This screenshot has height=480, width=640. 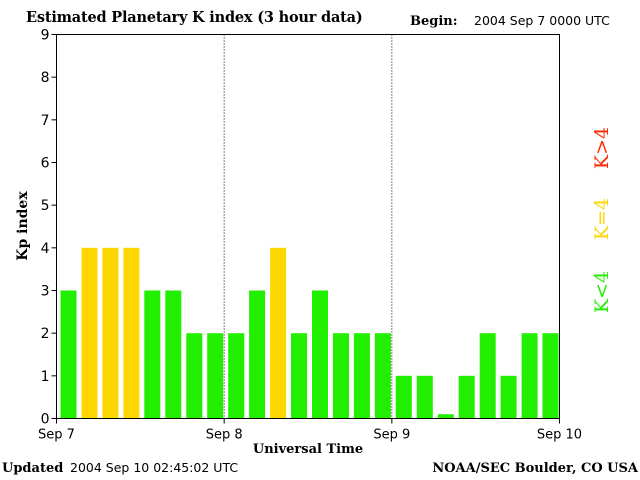 I want to click on y-tick-label-7: 7, so click(x=45, y=121).